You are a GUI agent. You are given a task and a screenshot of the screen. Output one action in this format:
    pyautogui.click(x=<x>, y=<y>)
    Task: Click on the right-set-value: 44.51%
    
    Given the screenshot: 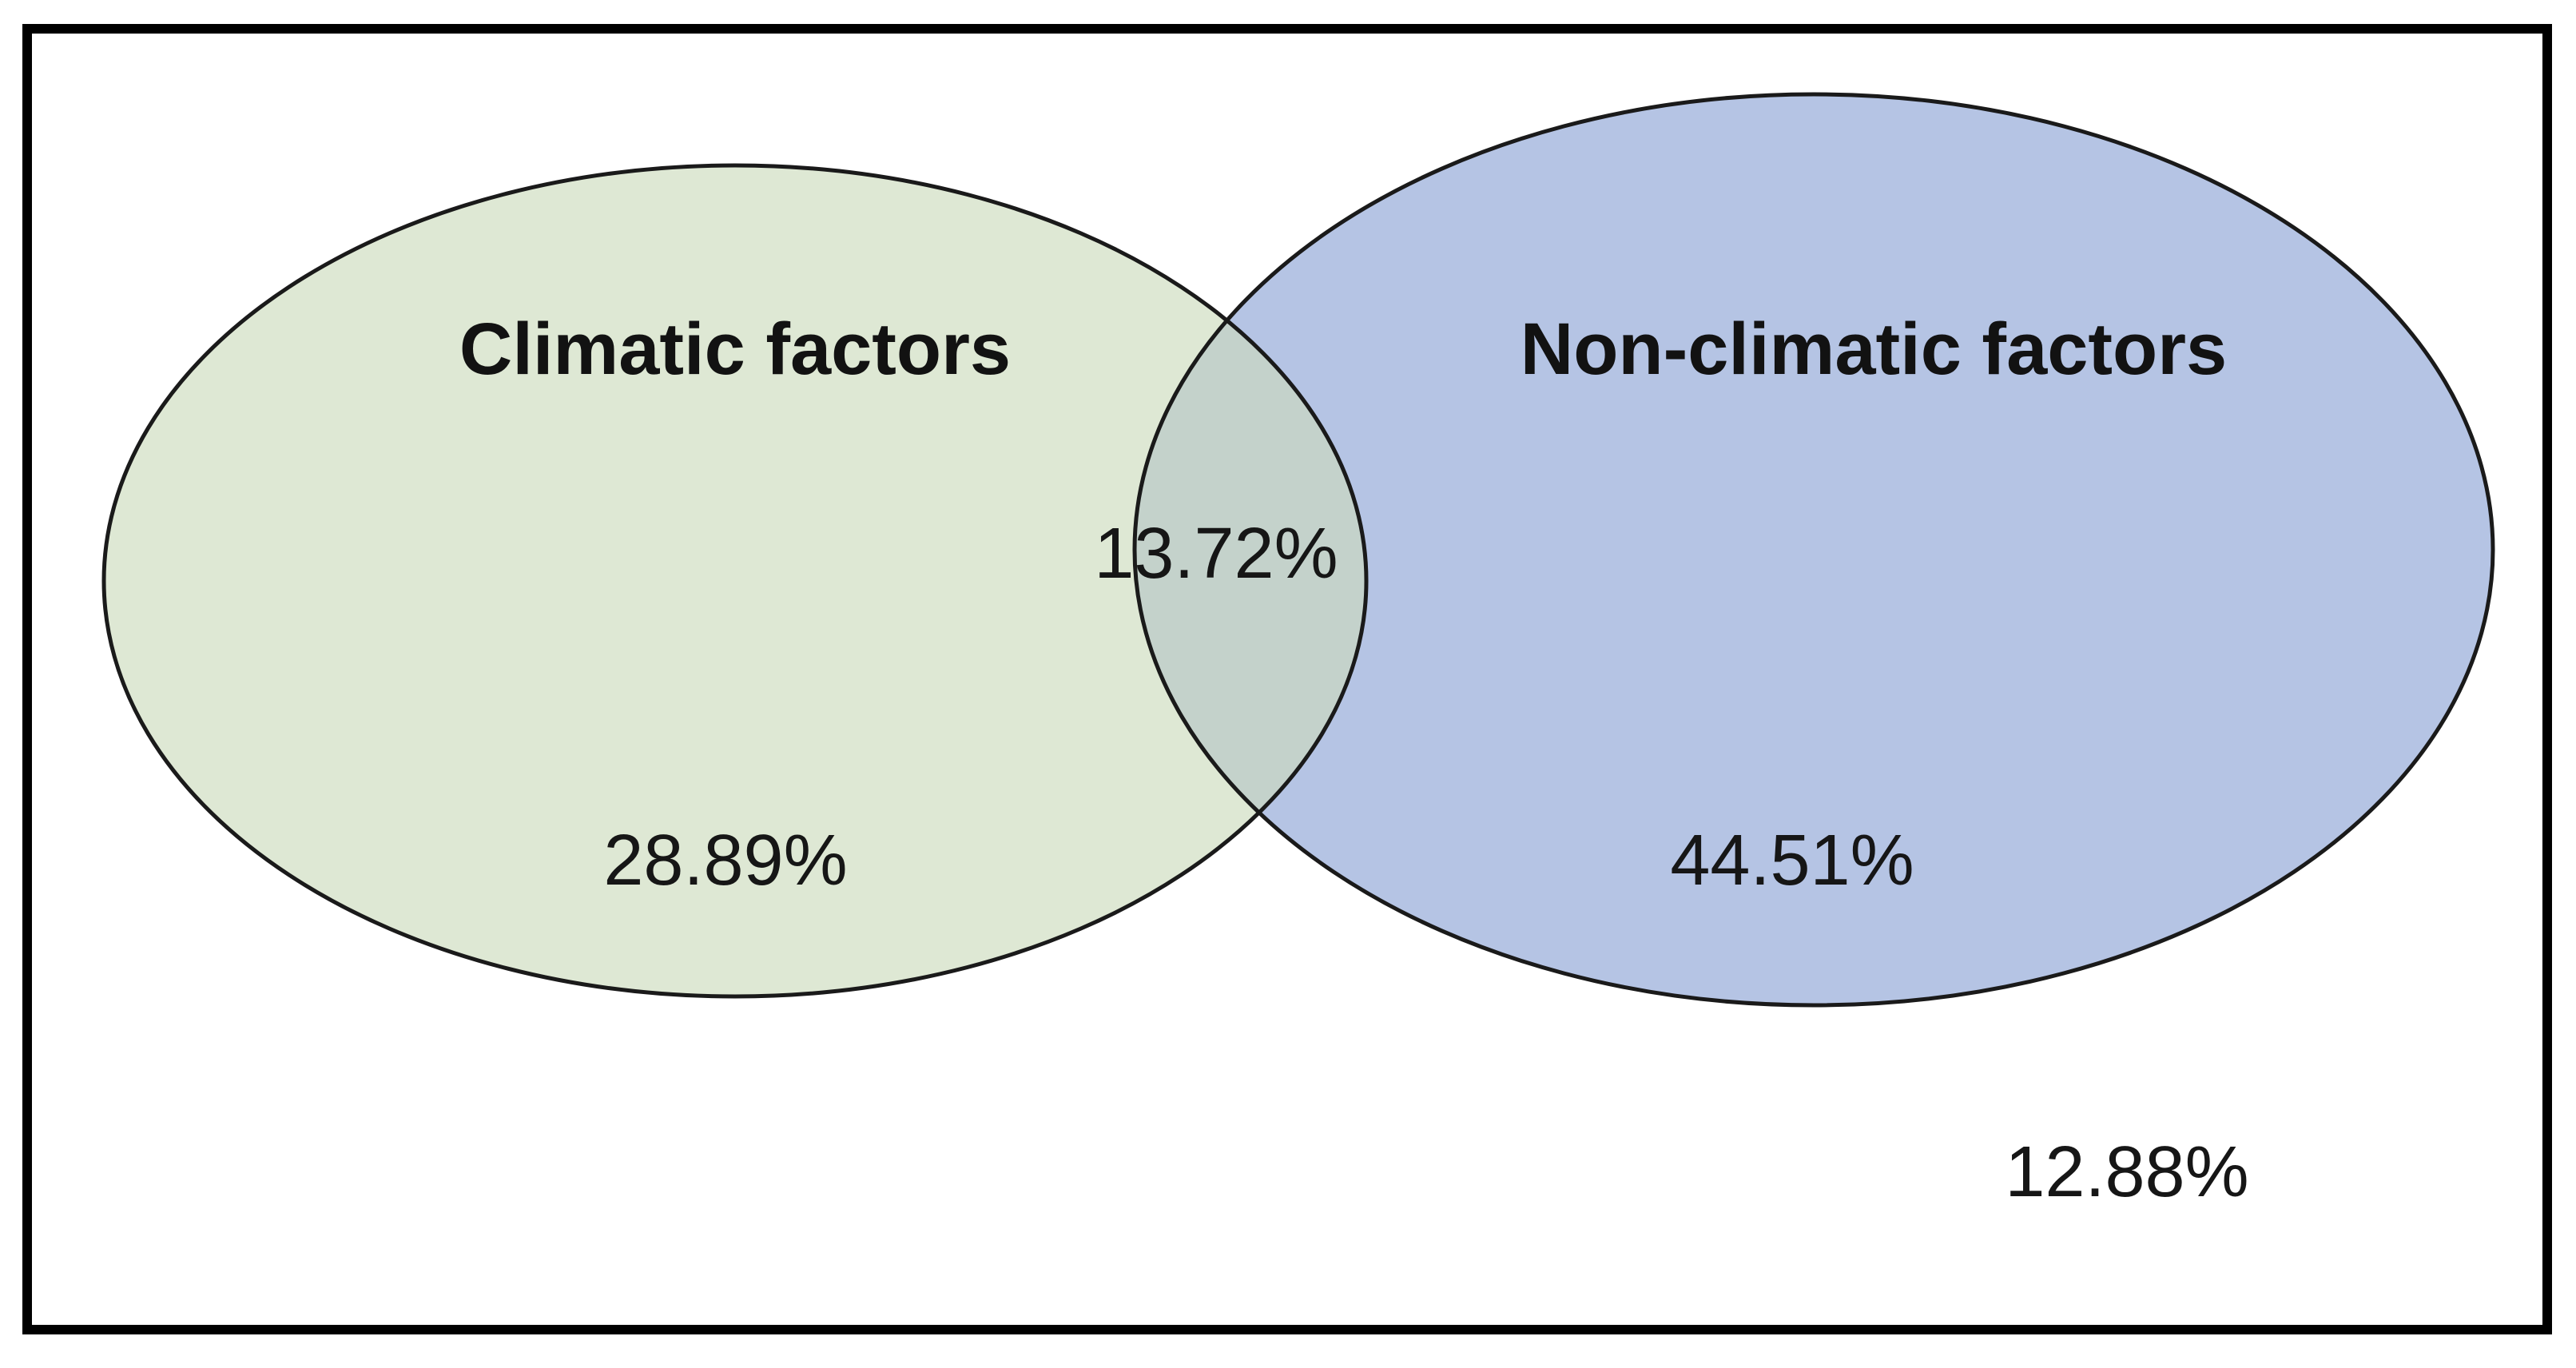 What is the action you would take?
    pyautogui.click(x=1792, y=861)
    